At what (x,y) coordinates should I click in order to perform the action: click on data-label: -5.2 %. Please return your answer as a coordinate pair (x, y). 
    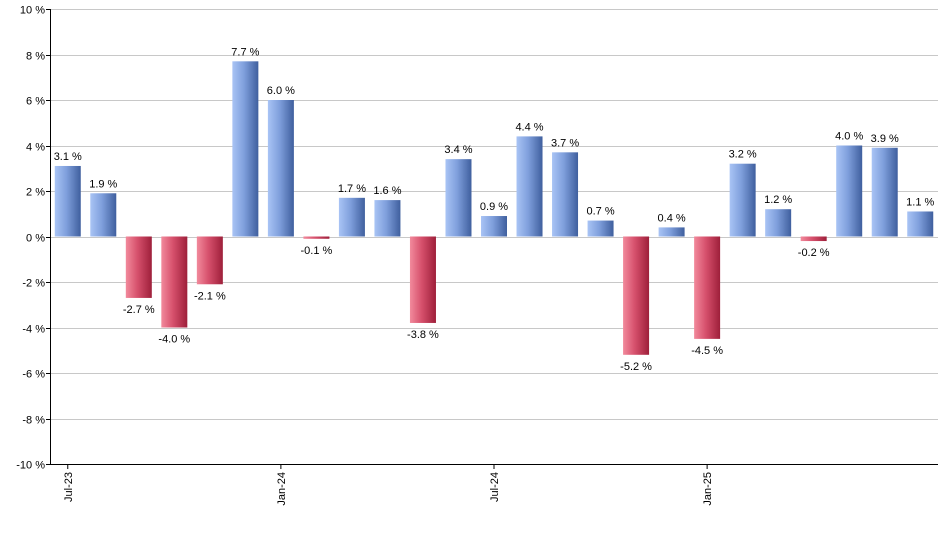
    Looking at the image, I should click on (636, 367).